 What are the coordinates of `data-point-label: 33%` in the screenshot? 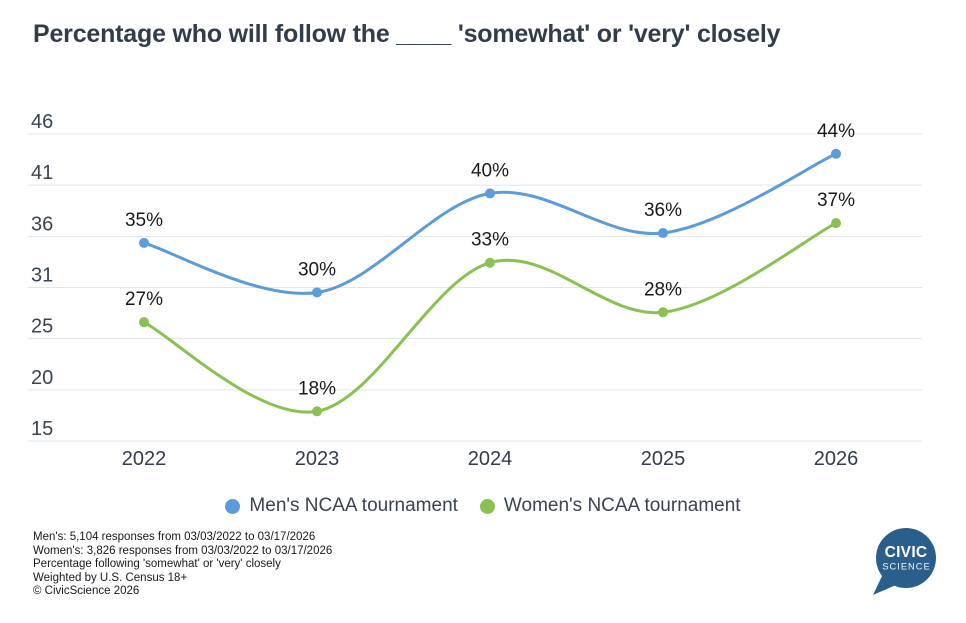 It's located at (490, 240).